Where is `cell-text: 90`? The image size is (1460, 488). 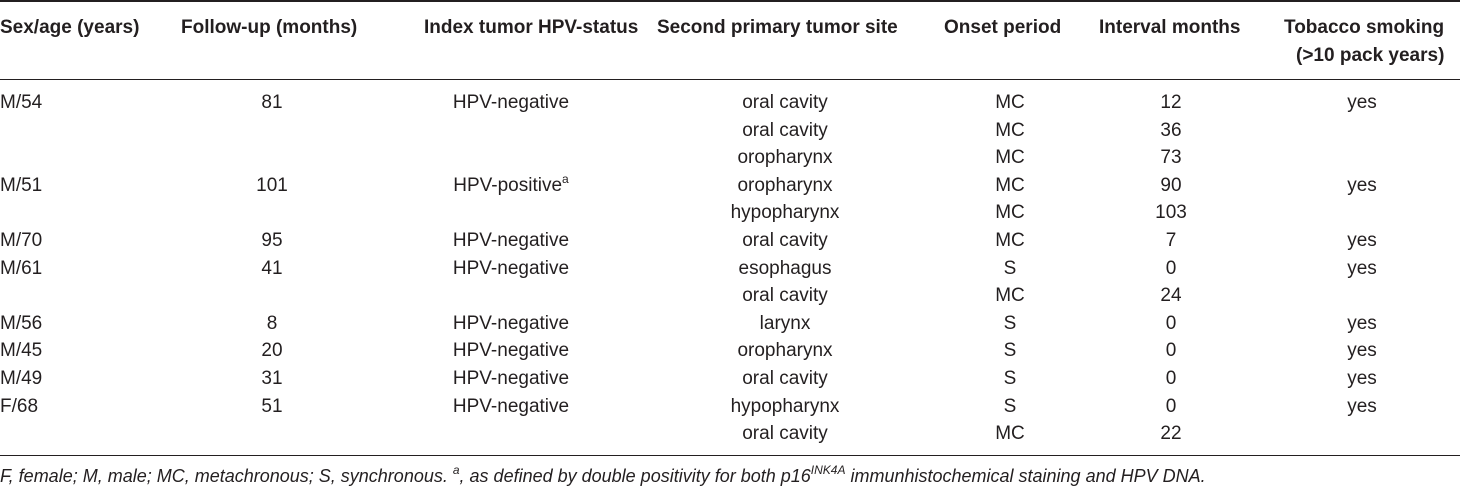
cell-text: 90 is located at coordinates (1171, 185).